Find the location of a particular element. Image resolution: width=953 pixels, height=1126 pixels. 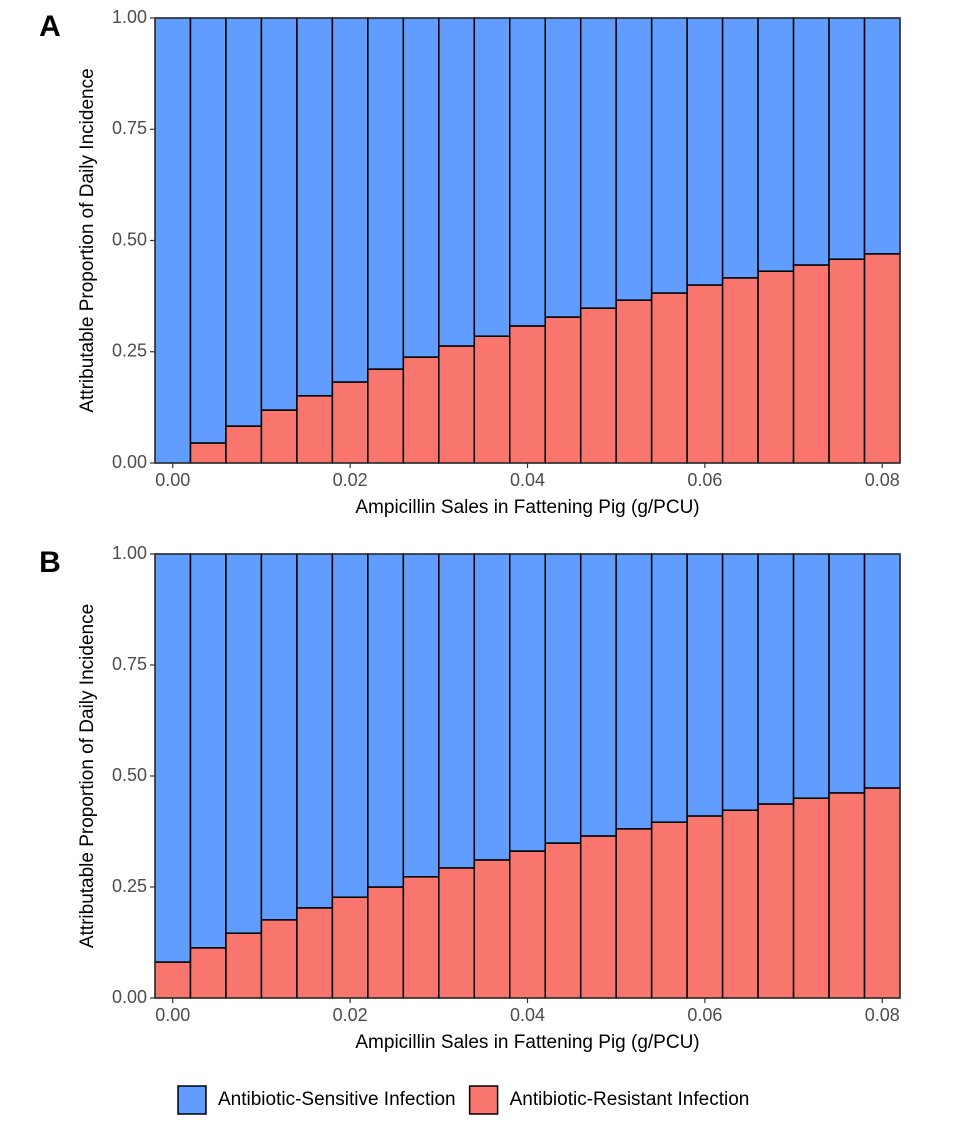

legend-label: Antibiotic-Resistant Infection is located at coordinates (630, 1099).